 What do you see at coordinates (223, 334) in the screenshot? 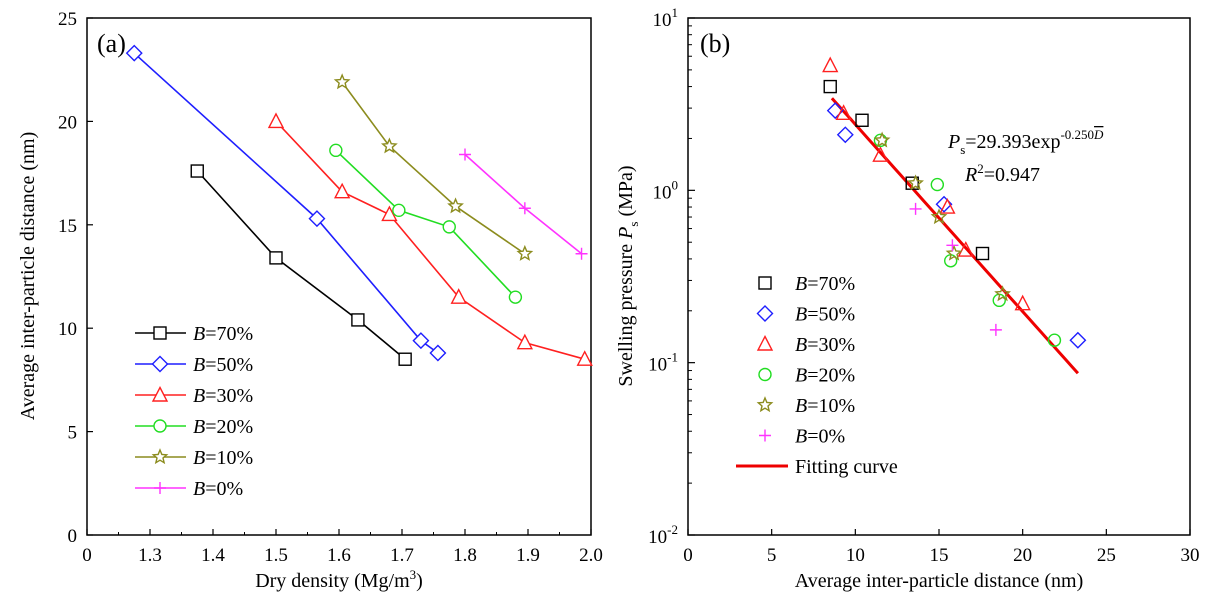
I see `panel-a-legend-label: B=70%` at bounding box center [223, 334].